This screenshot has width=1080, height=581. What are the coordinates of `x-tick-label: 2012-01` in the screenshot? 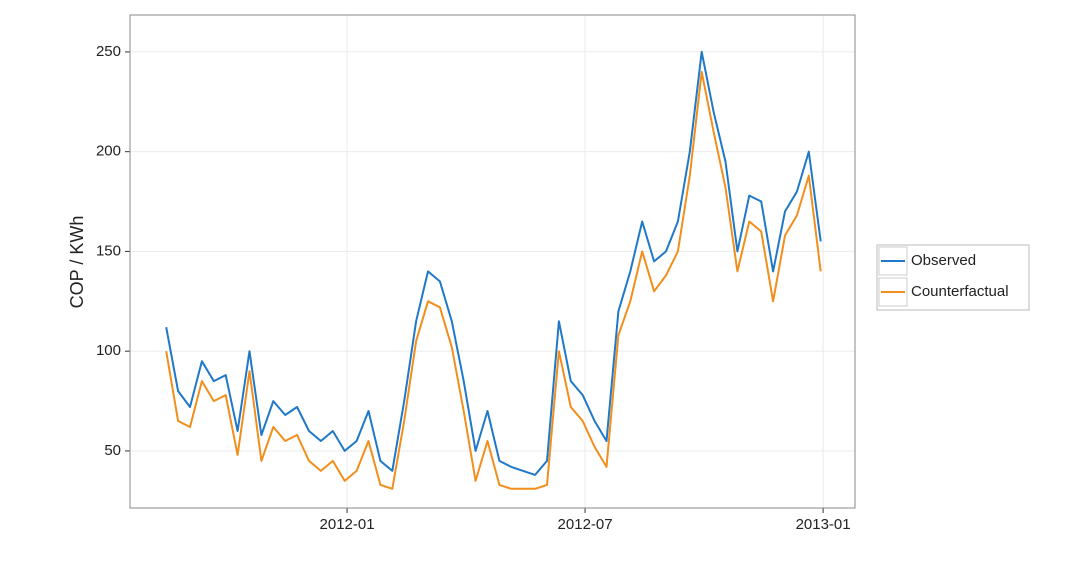 It's located at (347, 524).